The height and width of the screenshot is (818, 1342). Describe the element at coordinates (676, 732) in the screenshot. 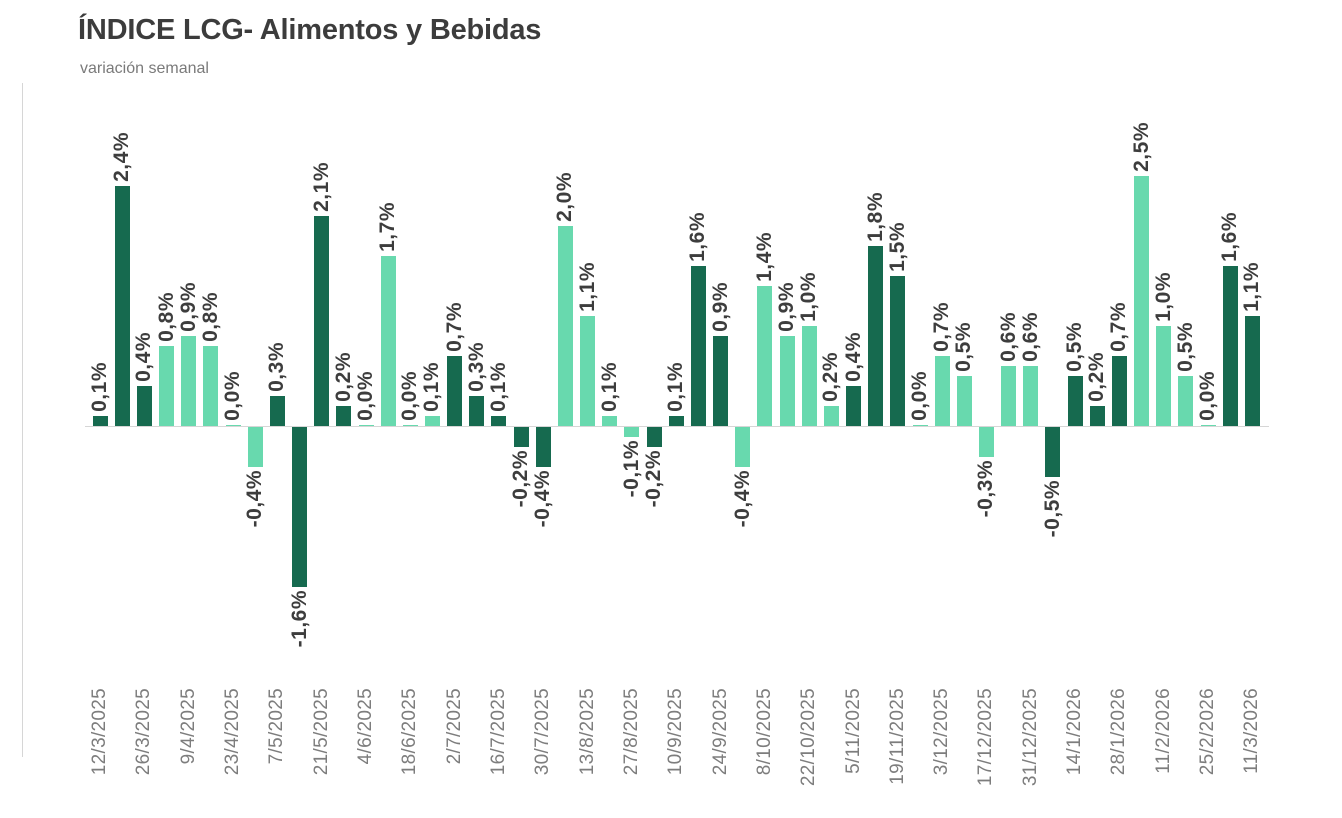

I see `x-tick-label: 10/9/2025` at that location.